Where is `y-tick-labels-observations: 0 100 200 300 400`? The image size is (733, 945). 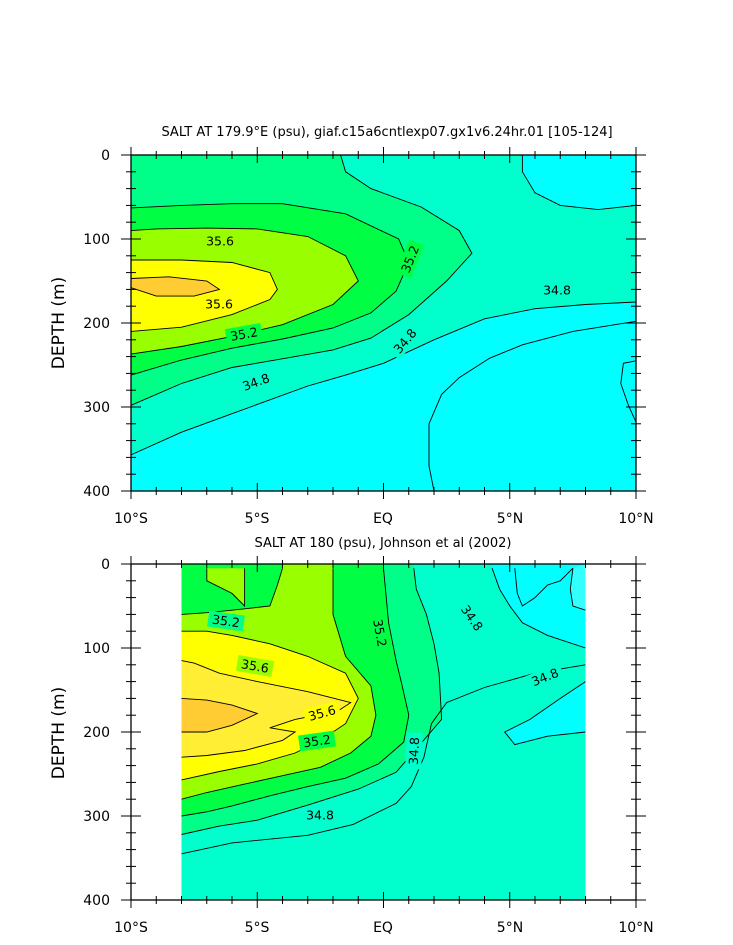 y-tick-labels-observations: 0 100 200 300 400 is located at coordinates (96, 733).